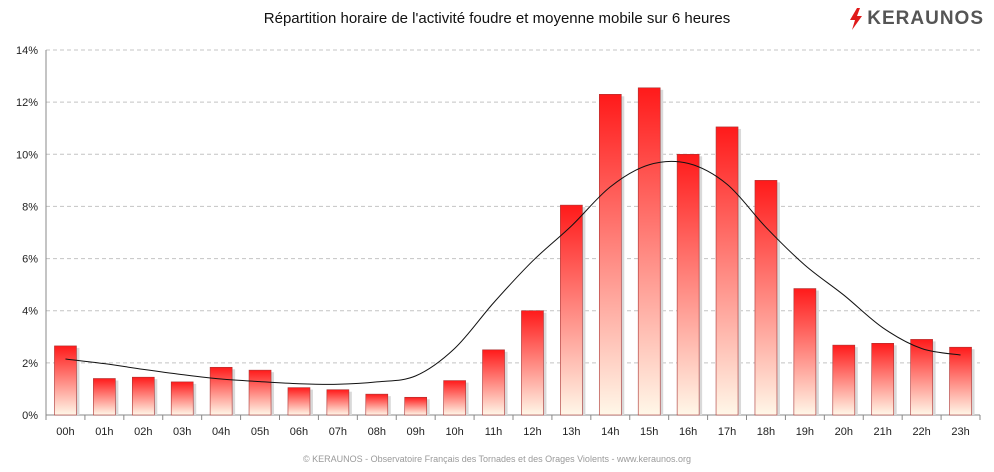  I want to click on x-tick-label: 08h, so click(377, 432).